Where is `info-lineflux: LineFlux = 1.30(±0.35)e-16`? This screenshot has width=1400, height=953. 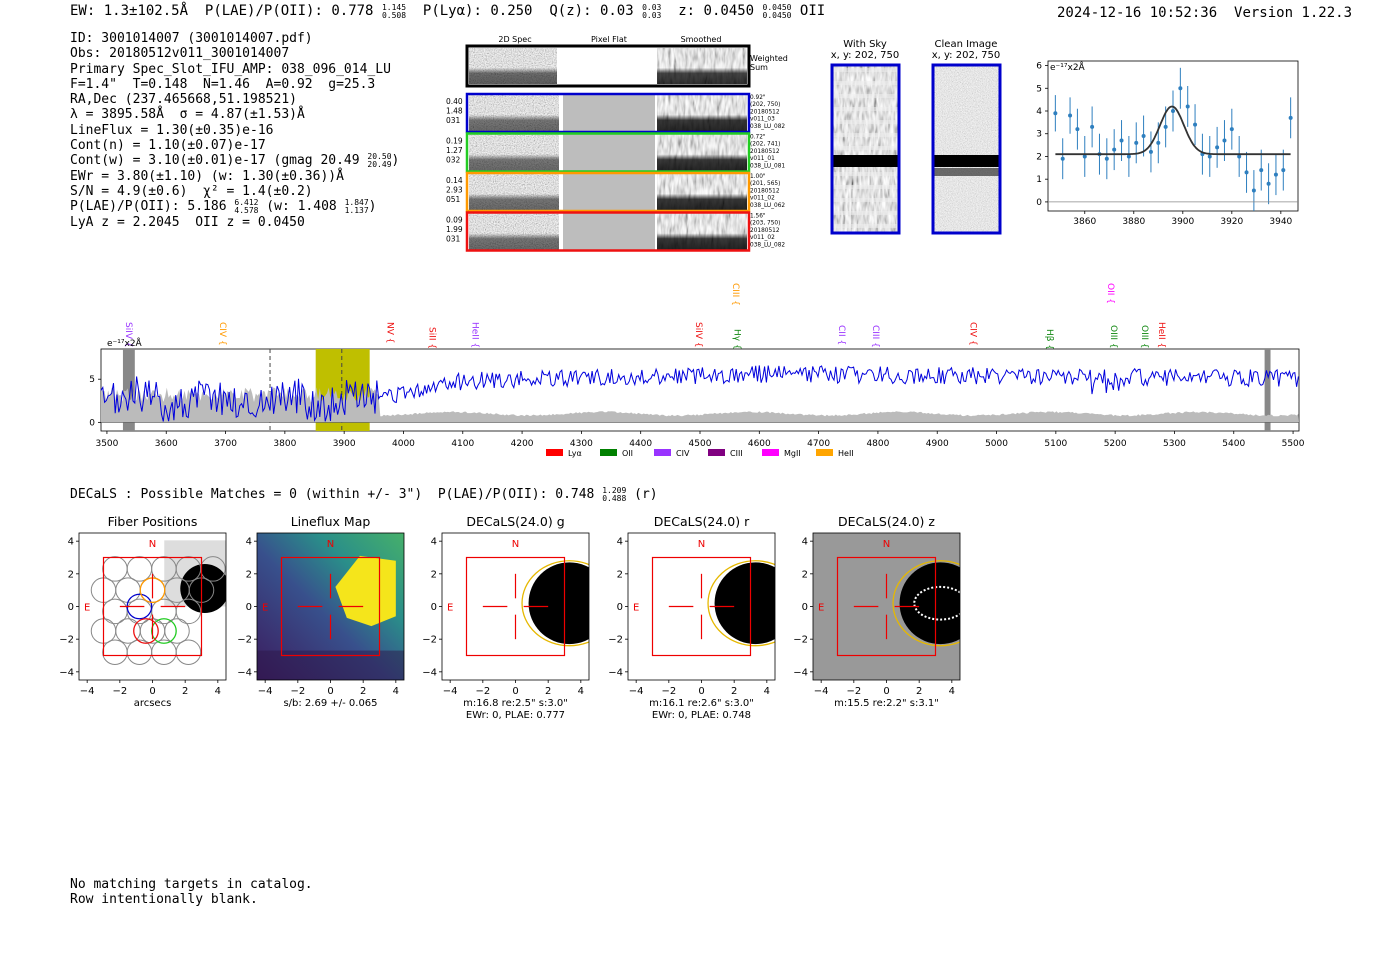 info-lineflux: LineFlux = 1.30(±0.35)e-16 is located at coordinates (172, 130).